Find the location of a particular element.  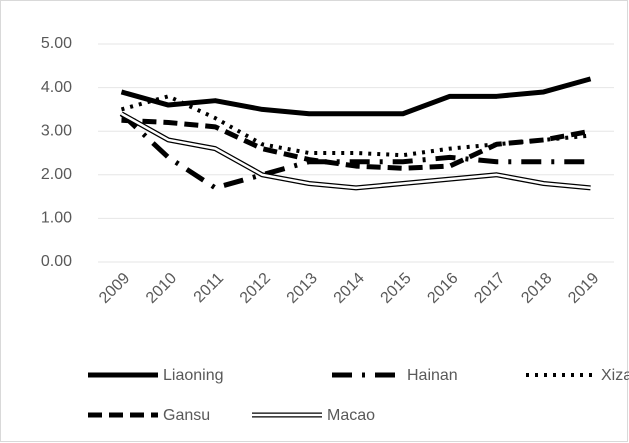

y-tick-label: 4.00 is located at coordinates (56, 87).